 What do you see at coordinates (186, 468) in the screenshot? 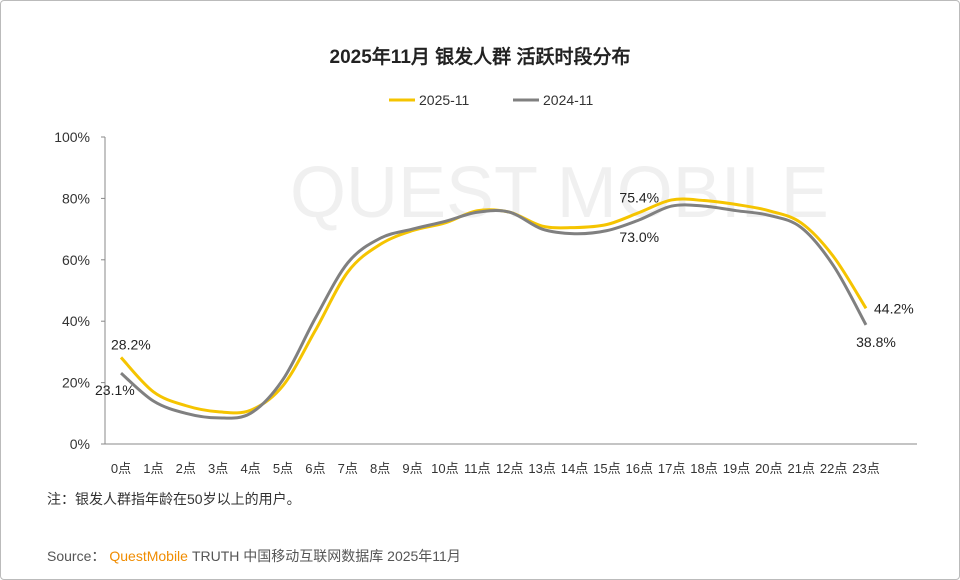
I see `x-tick-label: 2点` at bounding box center [186, 468].